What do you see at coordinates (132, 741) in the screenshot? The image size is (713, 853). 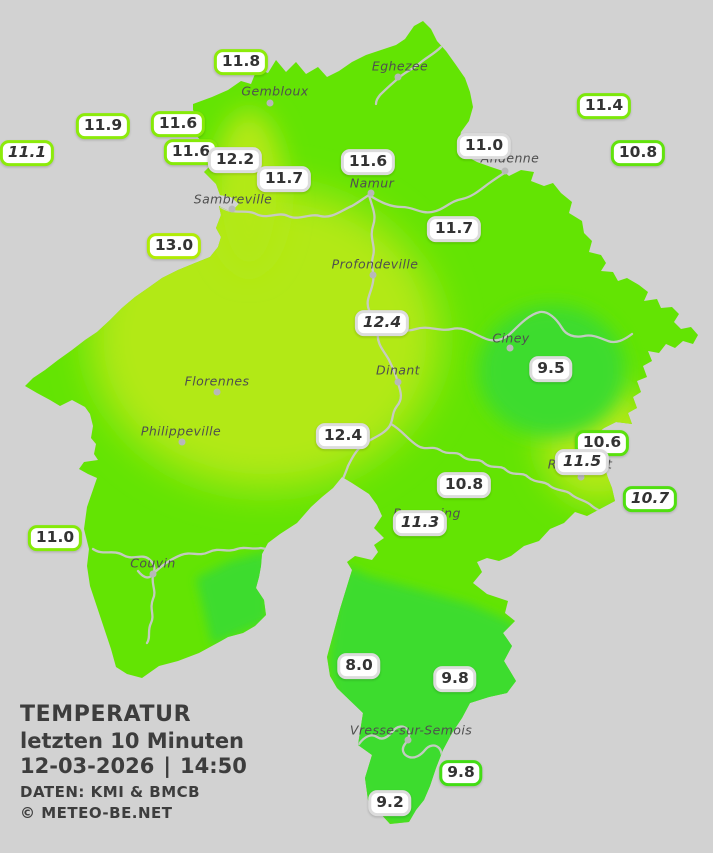 I see `subtitle: letzten 10 Minuten` at bounding box center [132, 741].